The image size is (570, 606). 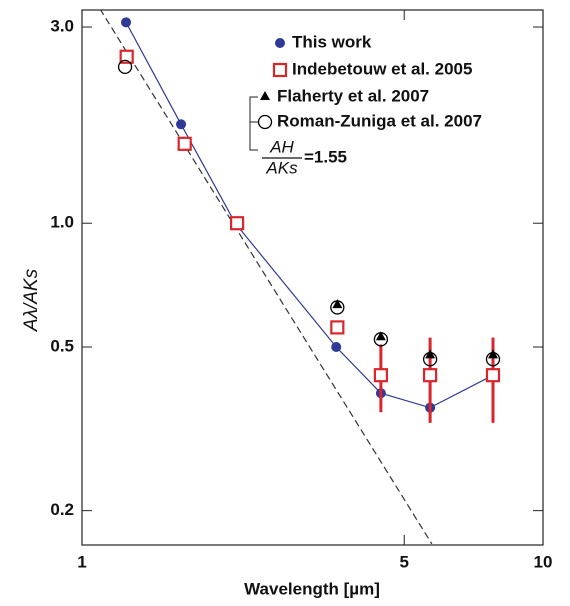 I want to click on x-tick-label: 10, so click(x=543, y=561).